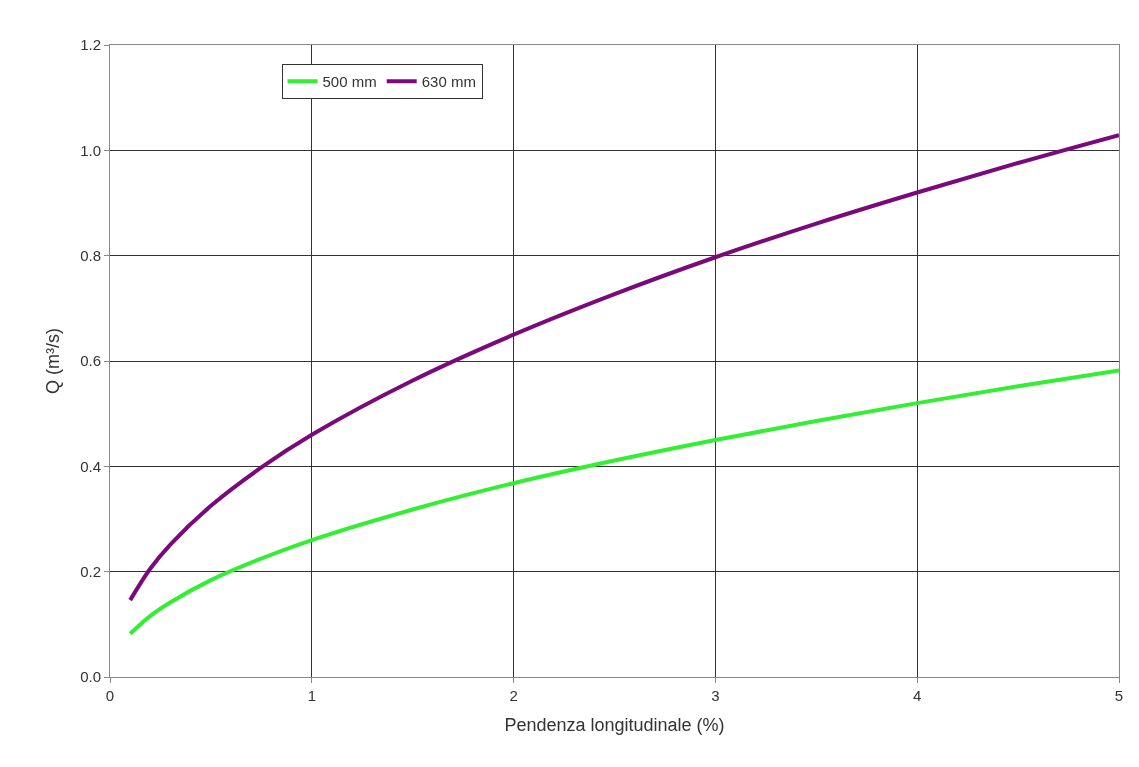 The height and width of the screenshot is (767, 1139). I want to click on x-tick-label: 0, so click(110, 695).